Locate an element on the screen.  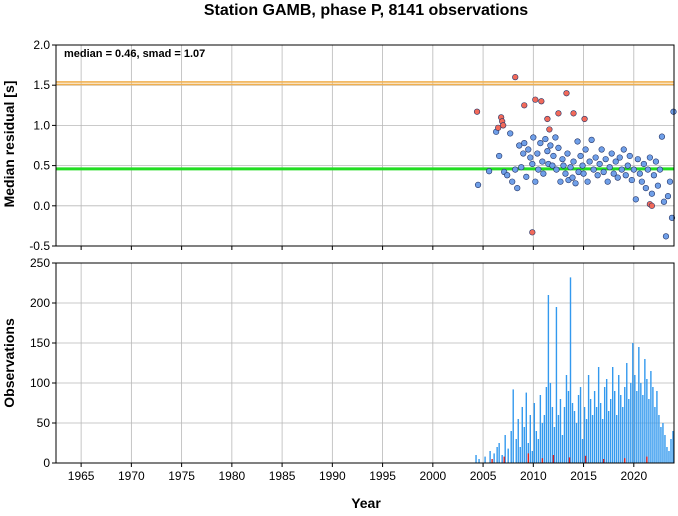
x-tick-label: 1990 is located at coordinates (332, 476).